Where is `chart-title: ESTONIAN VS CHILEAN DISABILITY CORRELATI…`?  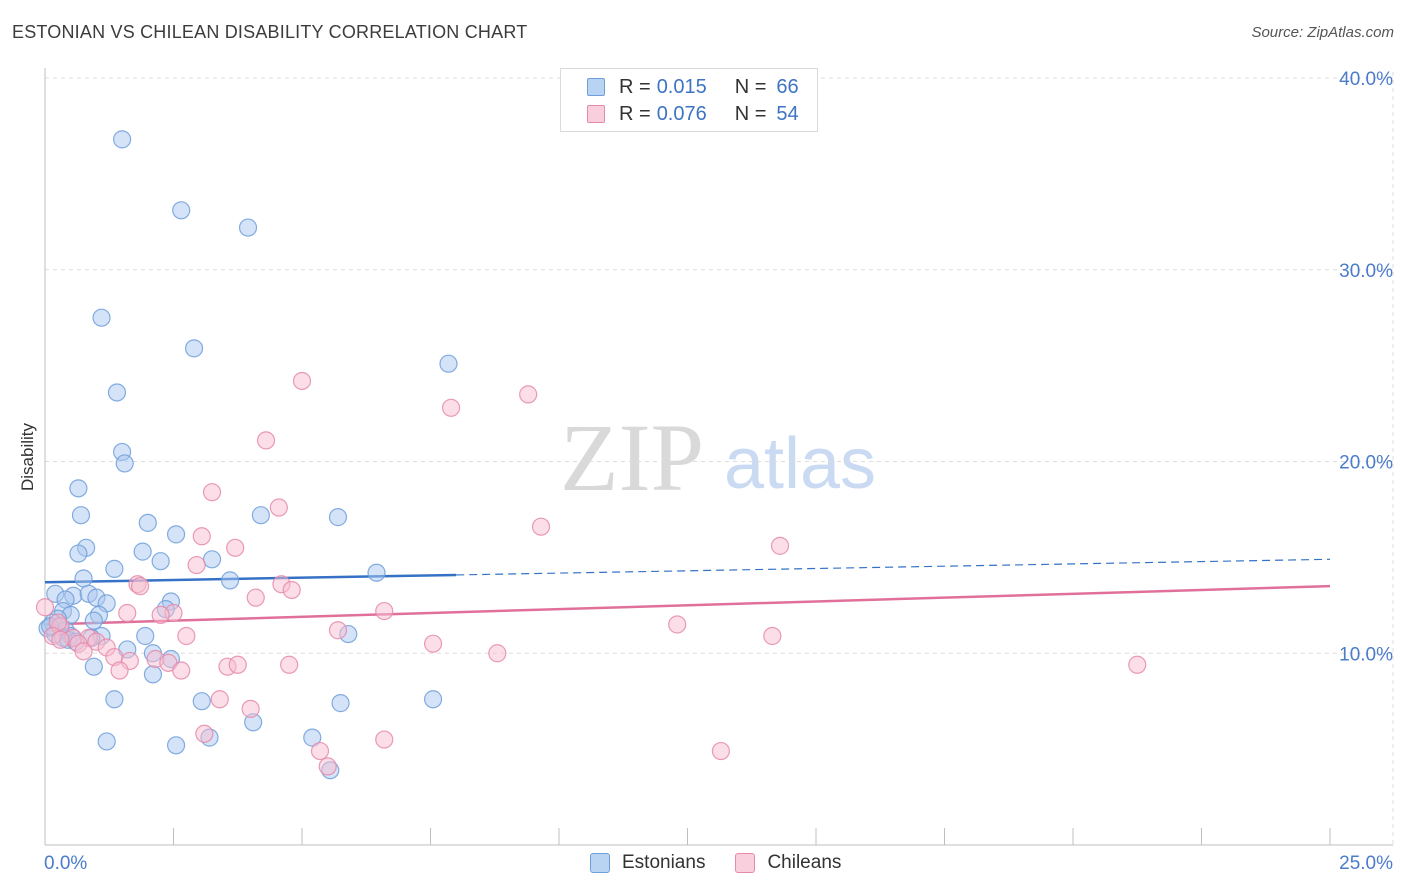
chart-title: ESTONIAN VS CHILEAN DISABILITY CORRELATI… is located at coordinates (270, 32).